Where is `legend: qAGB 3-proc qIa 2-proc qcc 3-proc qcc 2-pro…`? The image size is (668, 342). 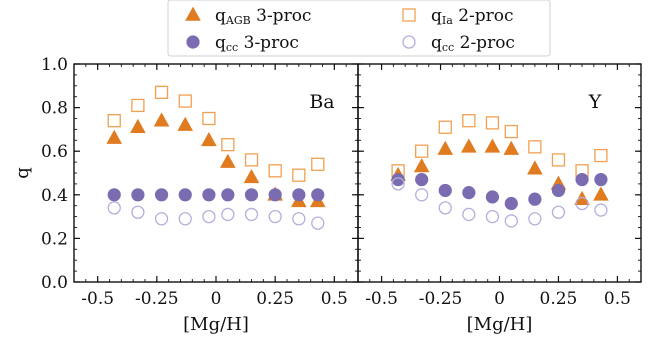
legend: qAGB 3-proc qIa 2-proc qcc 3-proc qcc 2-pro… is located at coordinates (359, 28).